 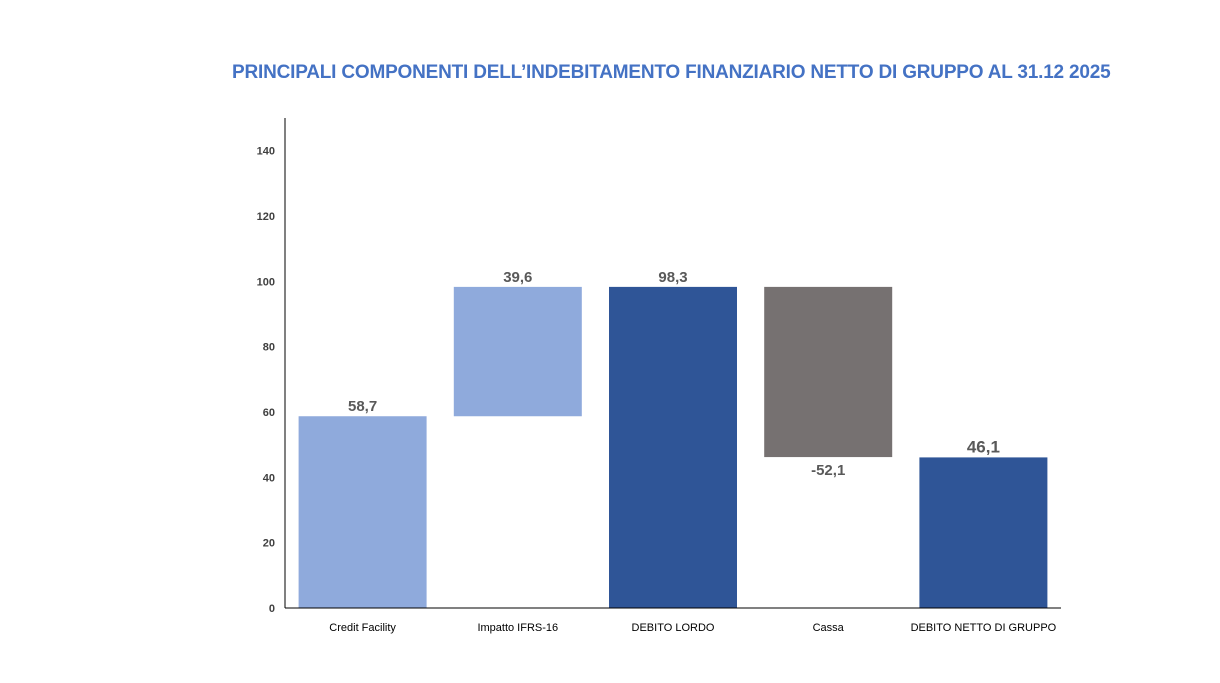 I want to click on x-category-label: DEBITO LORDO, so click(x=673, y=628).